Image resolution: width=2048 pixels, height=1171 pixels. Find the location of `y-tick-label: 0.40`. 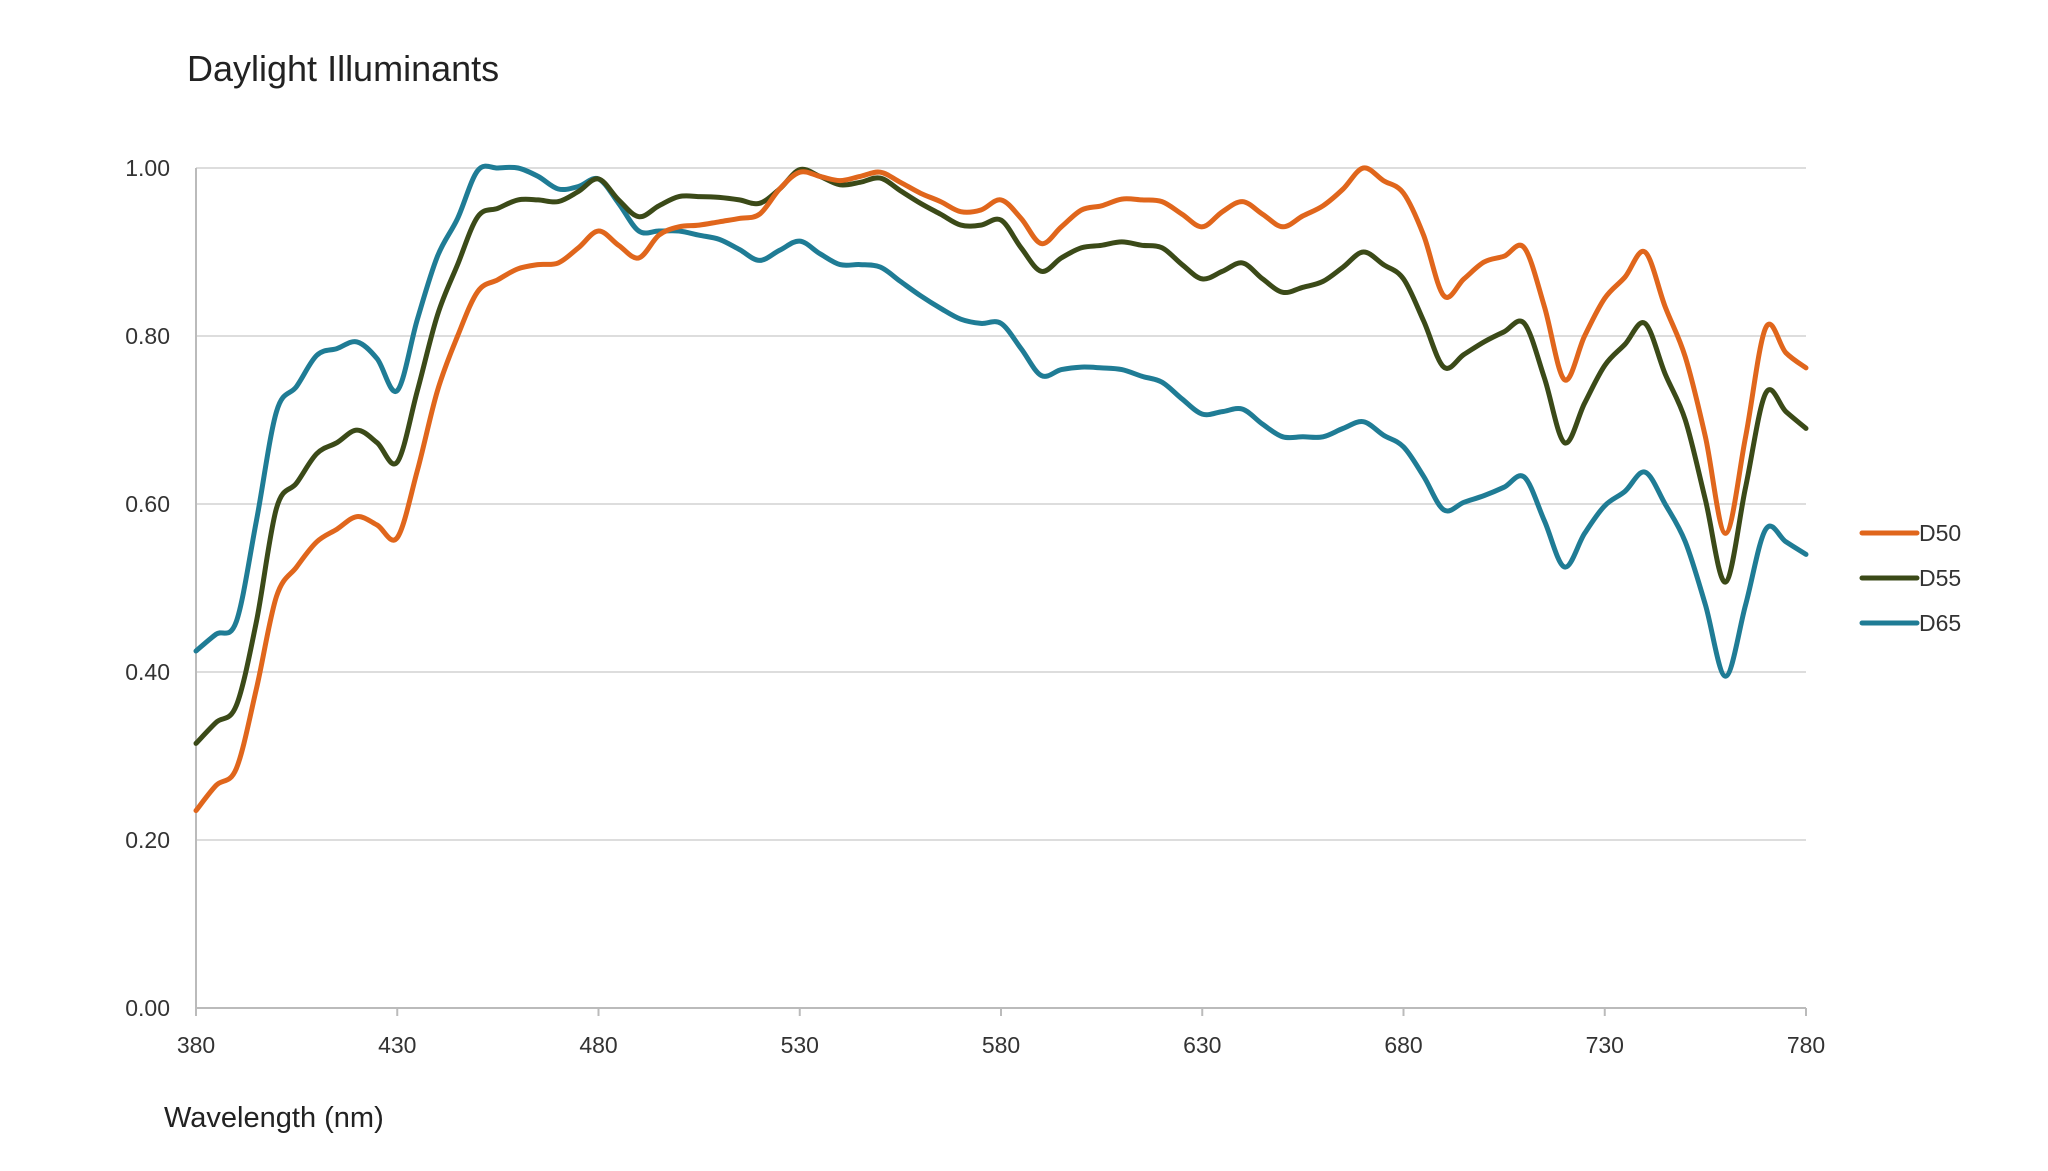

y-tick-label: 0.40 is located at coordinates (147, 672).